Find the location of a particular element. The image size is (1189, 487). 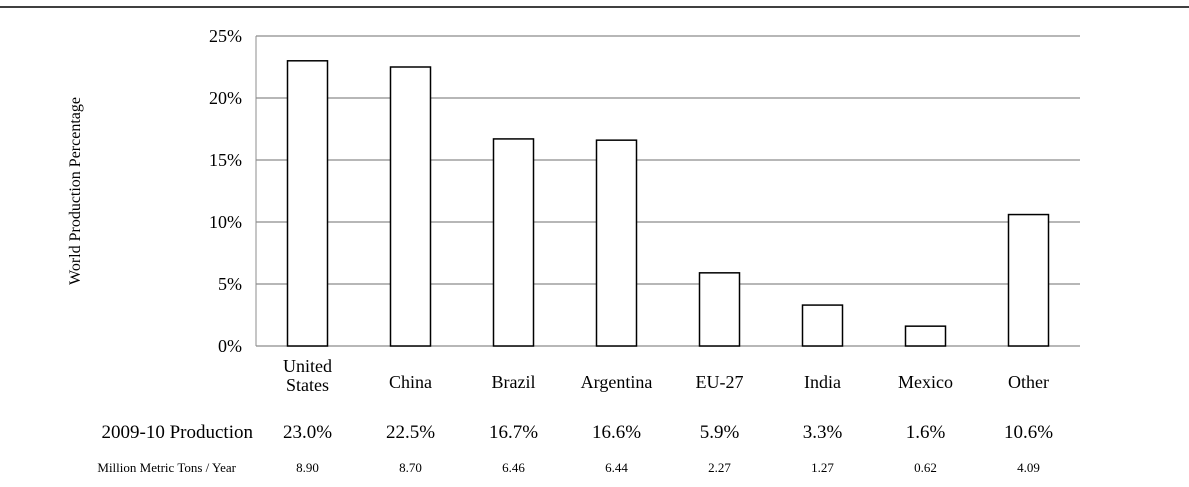

x-category-label-line: China is located at coordinates (410, 382).